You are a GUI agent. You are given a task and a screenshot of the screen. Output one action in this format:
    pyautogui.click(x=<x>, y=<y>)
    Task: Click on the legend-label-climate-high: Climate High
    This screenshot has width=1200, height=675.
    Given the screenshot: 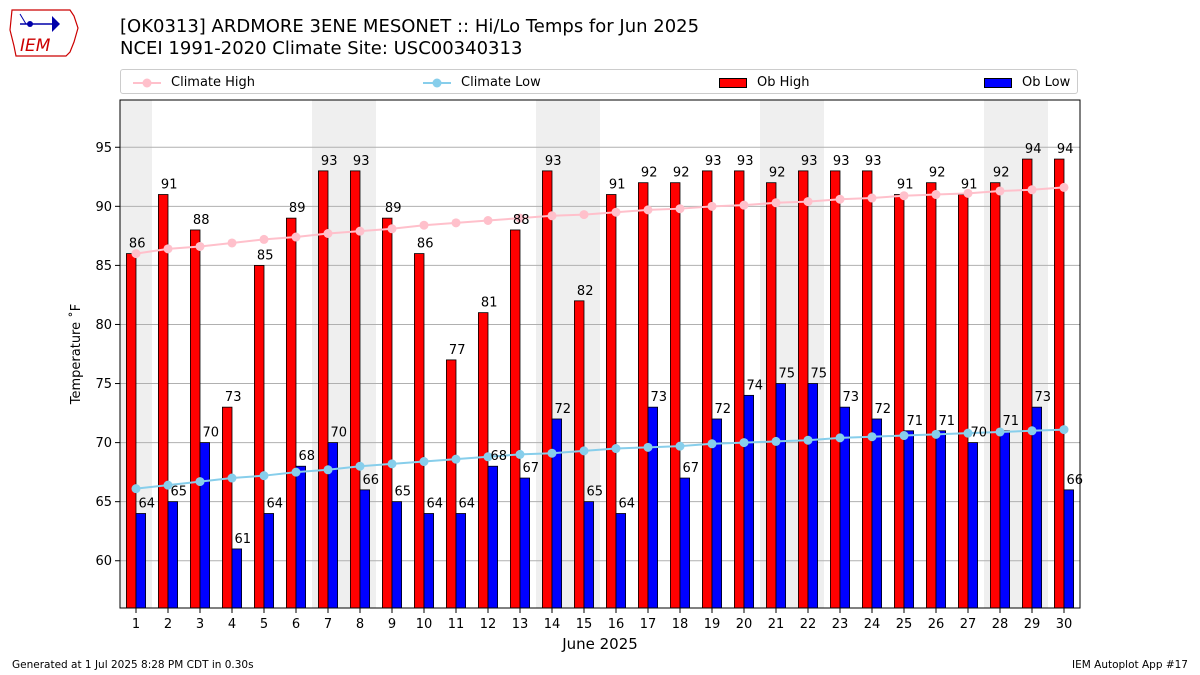 What is the action you would take?
    pyautogui.click(x=213, y=82)
    